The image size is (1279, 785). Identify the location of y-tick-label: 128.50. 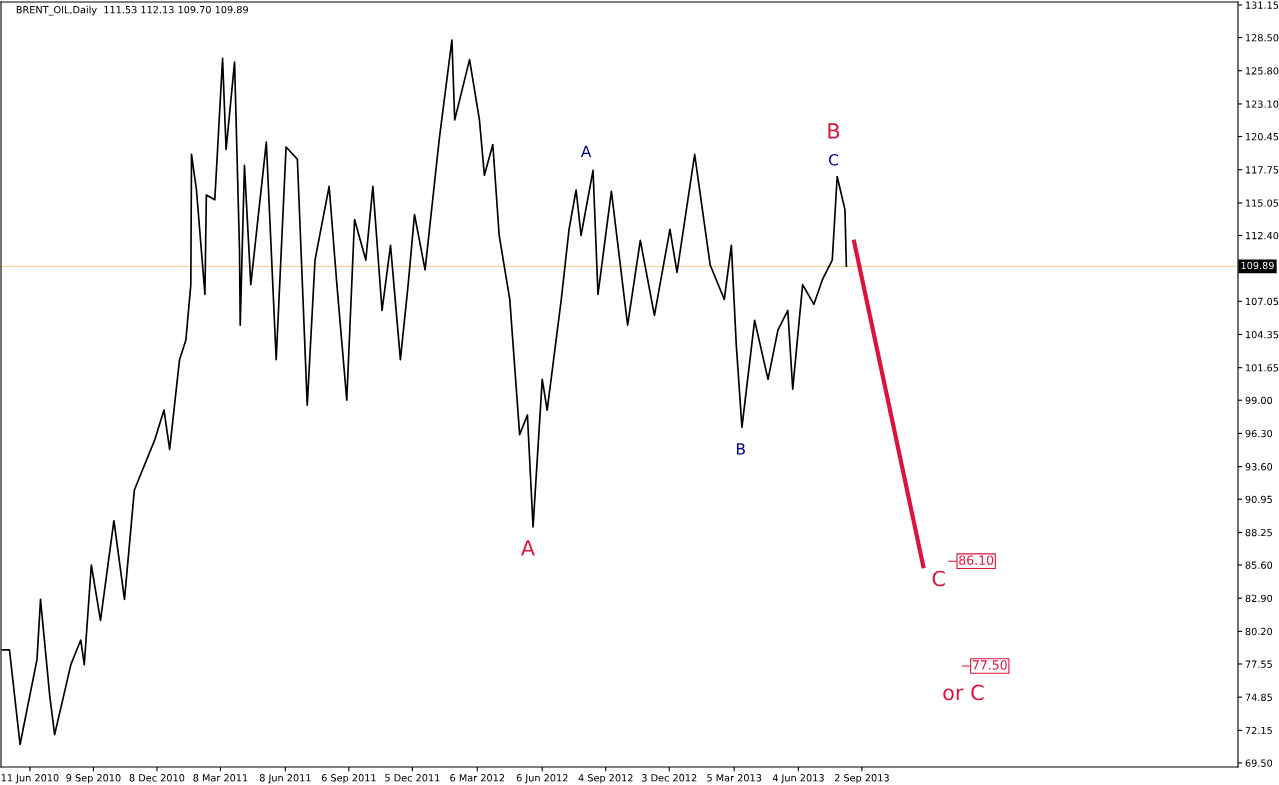
(1262, 38).